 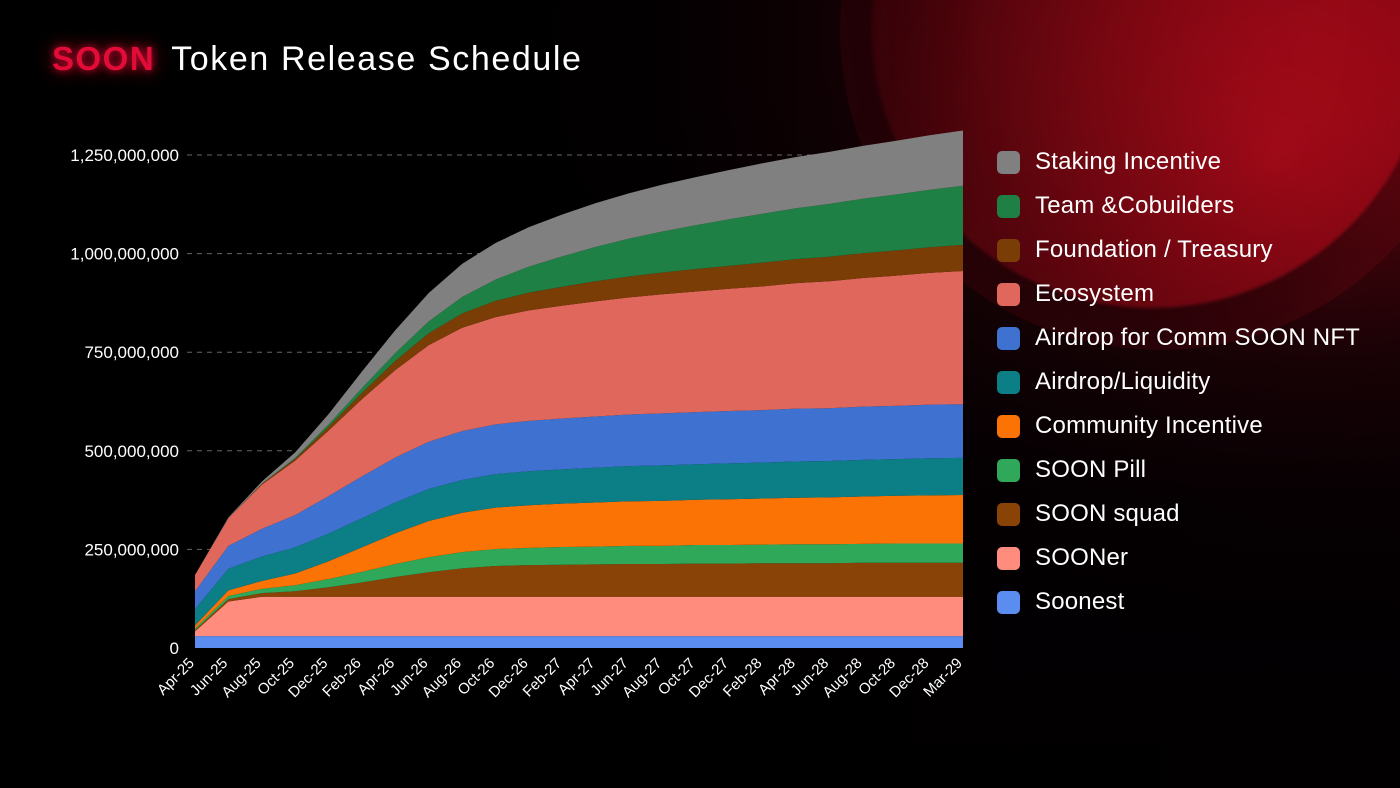 What do you see at coordinates (1128, 161) in the screenshot?
I see `legend-item-label: Staking Incentive` at bounding box center [1128, 161].